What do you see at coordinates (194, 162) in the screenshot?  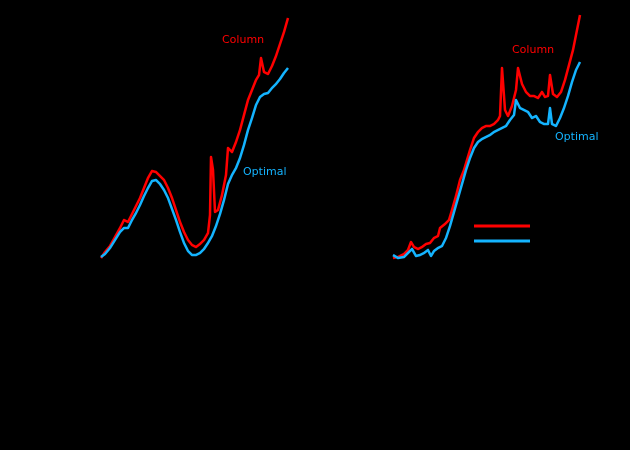 I see `left-optimal-series-line` at bounding box center [194, 162].